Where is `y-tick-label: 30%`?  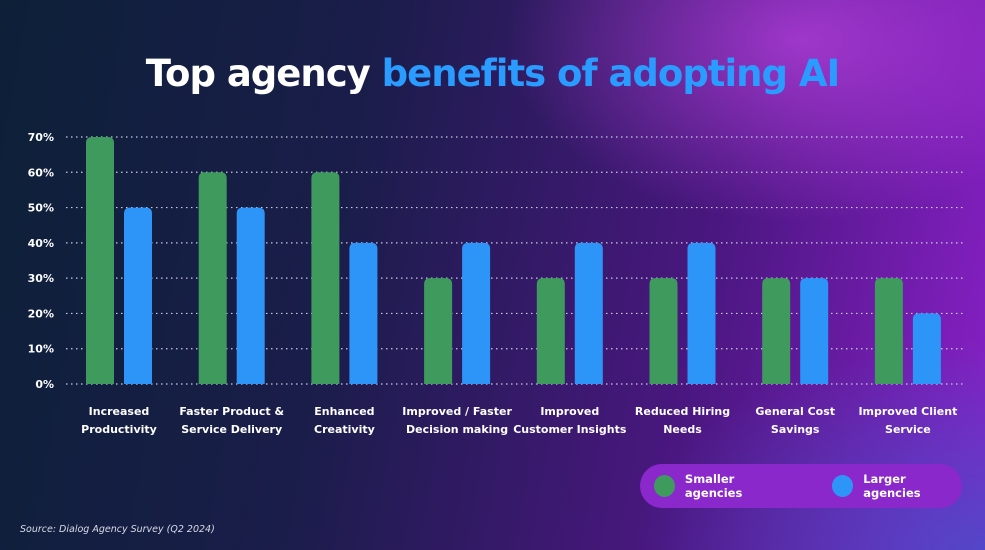 y-tick-label: 30% is located at coordinates (41, 278).